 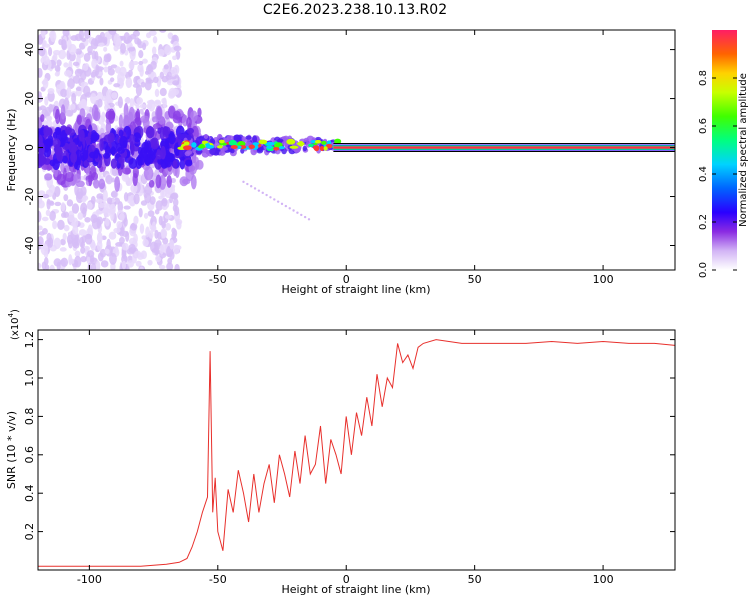 I want to click on snr-y-label: SNR (10 * v/v), so click(x=11, y=450).